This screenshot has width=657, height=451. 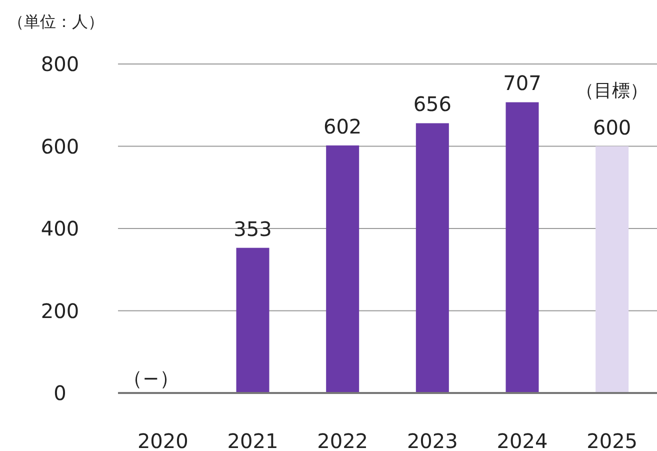 What do you see at coordinates (252, 440) in the screenshot?
I see `x-tick-label: 2021` at bounding box center [252, 440].